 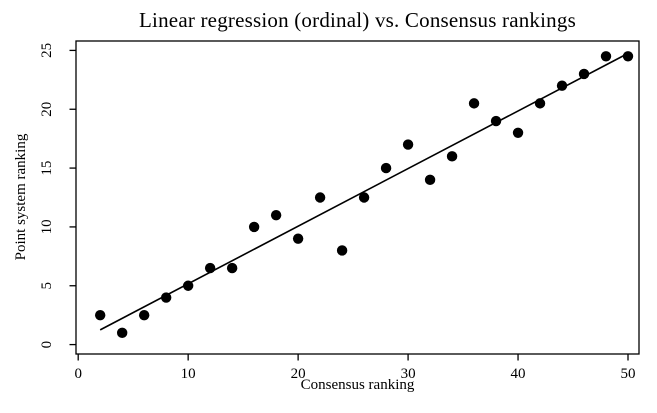 What do you see at coordinates (408, 374) in the screenshot?
I see `x-tick-label: 30` at bounding box center [408, 374].